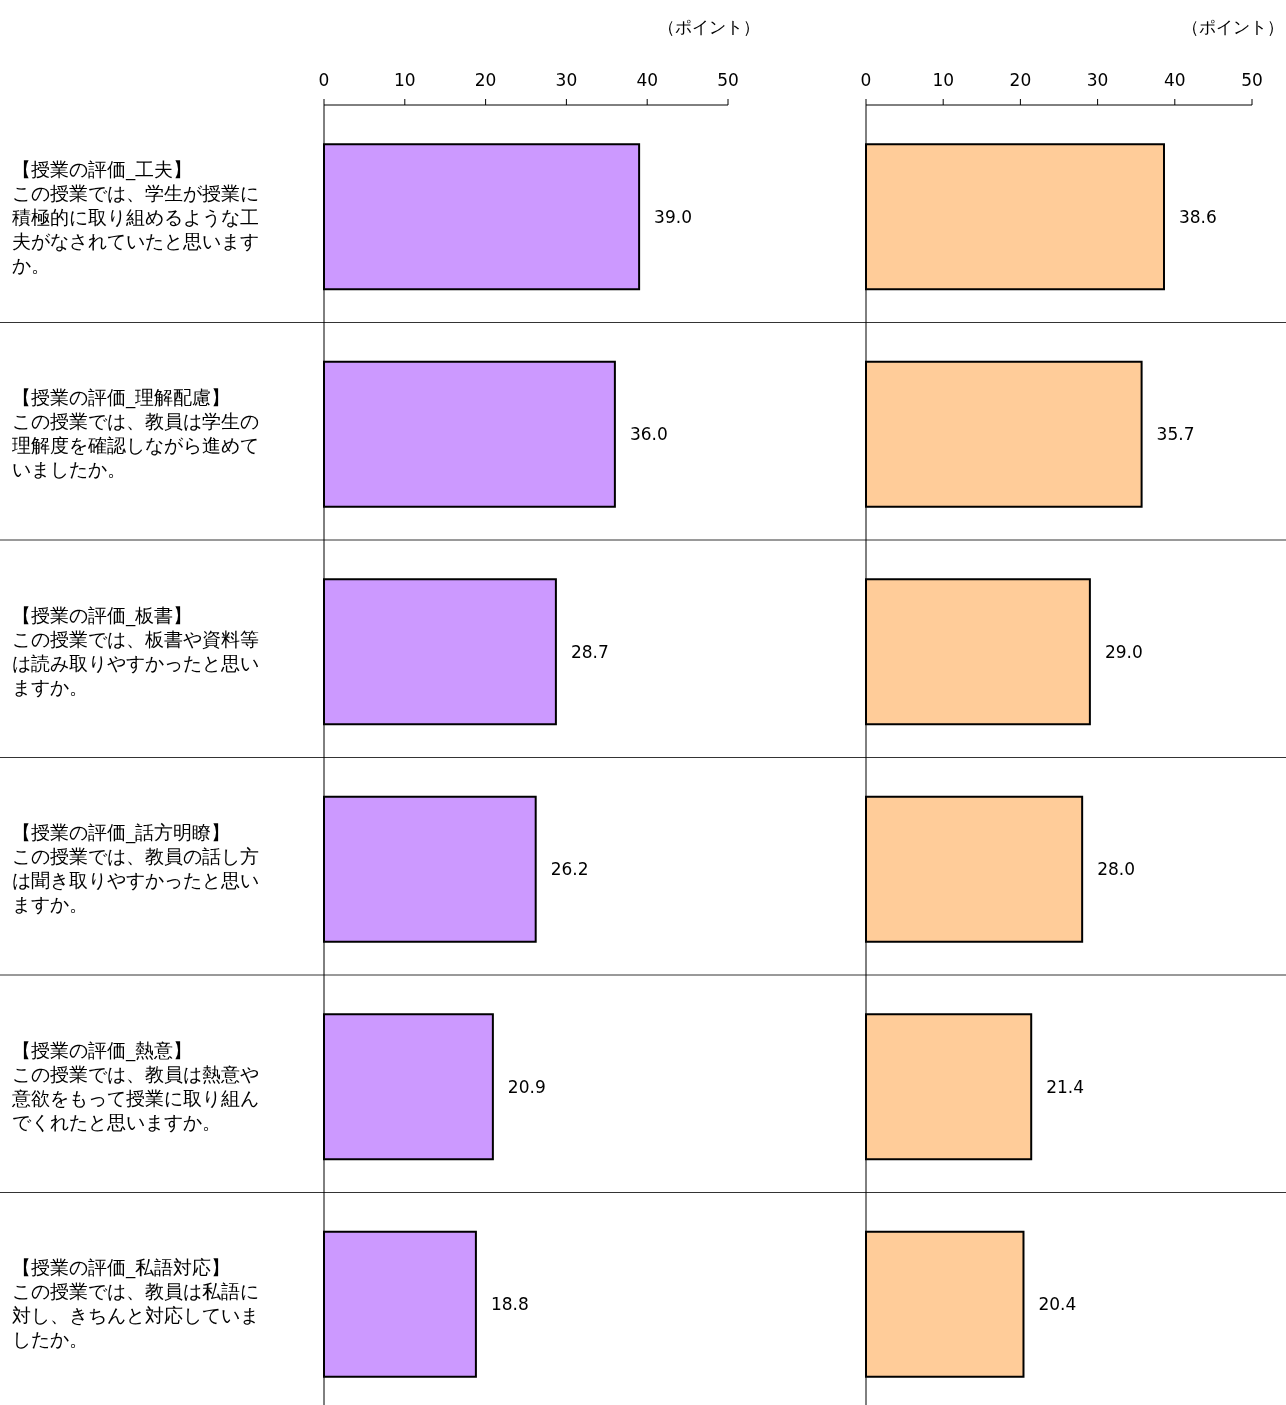 The height and width of the screenshot is (1405, 1286). I want to click on y-tick-label: 【授業の評価_話方明瞭】この授業では、教員の話し方は聞き取りやすかったと思いますか。, so click(135, 869).